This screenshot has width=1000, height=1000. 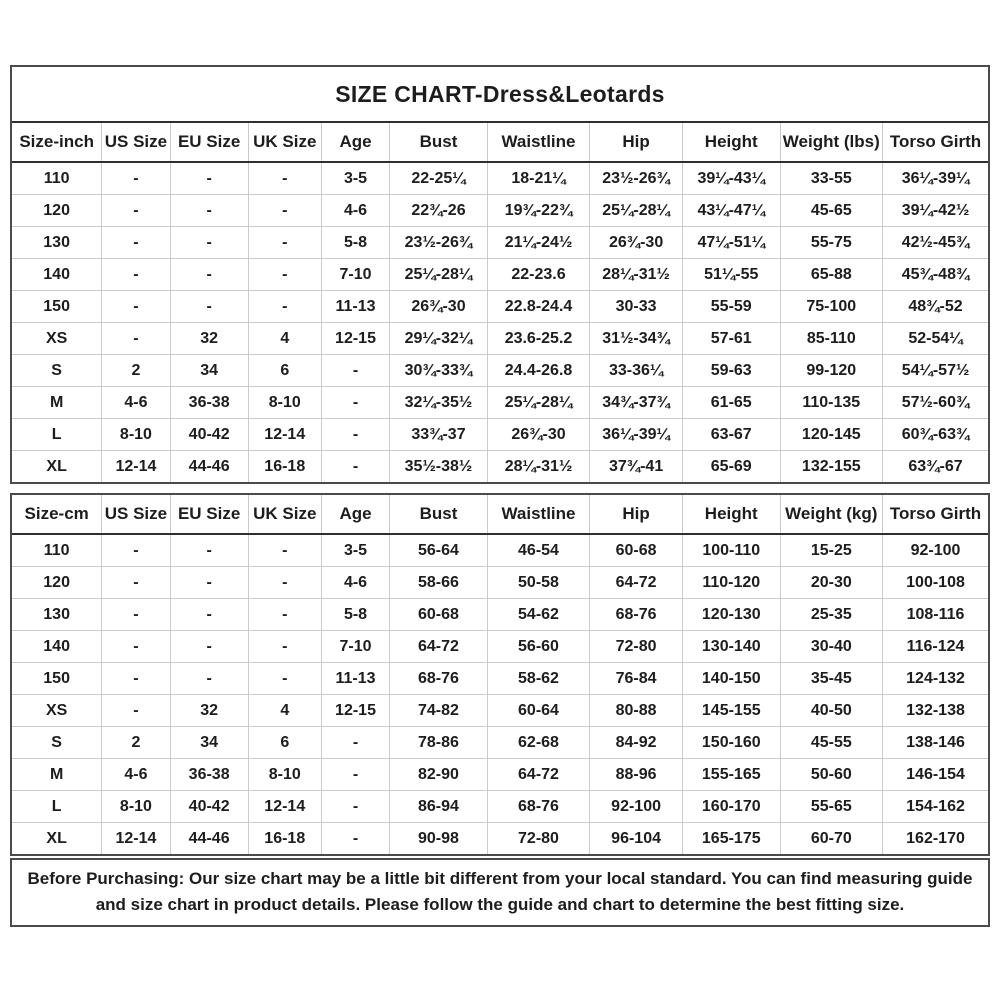 What do you see at coordinates (731, 774) in the screenshot?
I see `table-cell: 155-165` at bounding box center [731, 774].